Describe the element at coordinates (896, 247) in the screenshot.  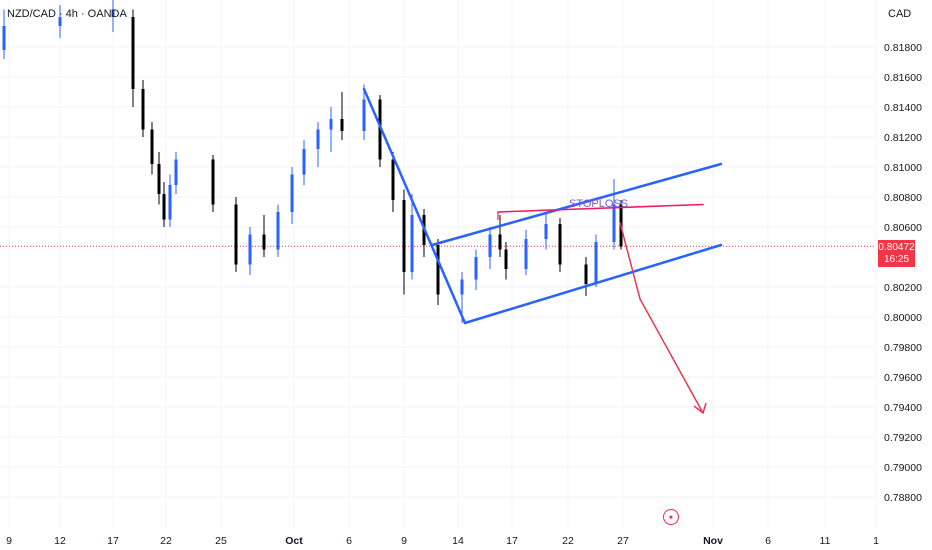
I see `last-price-value: 0.80472` at that location.